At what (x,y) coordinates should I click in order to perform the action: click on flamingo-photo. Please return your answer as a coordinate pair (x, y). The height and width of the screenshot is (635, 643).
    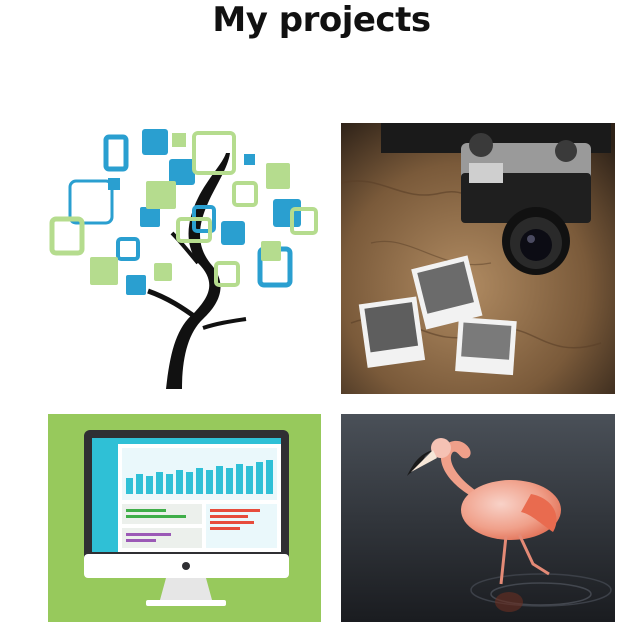
    Looking at the image, I should click on (478, 518).